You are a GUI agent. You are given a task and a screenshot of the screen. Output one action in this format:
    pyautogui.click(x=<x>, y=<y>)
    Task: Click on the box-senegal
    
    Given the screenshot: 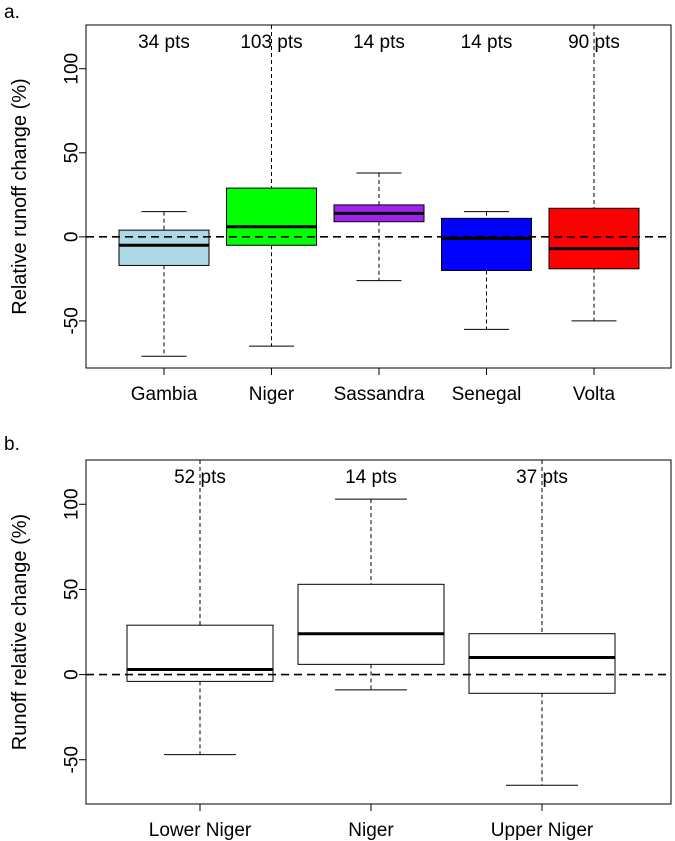 What is the action you would take?
    pyautogui.click(x=486, y=244)
    